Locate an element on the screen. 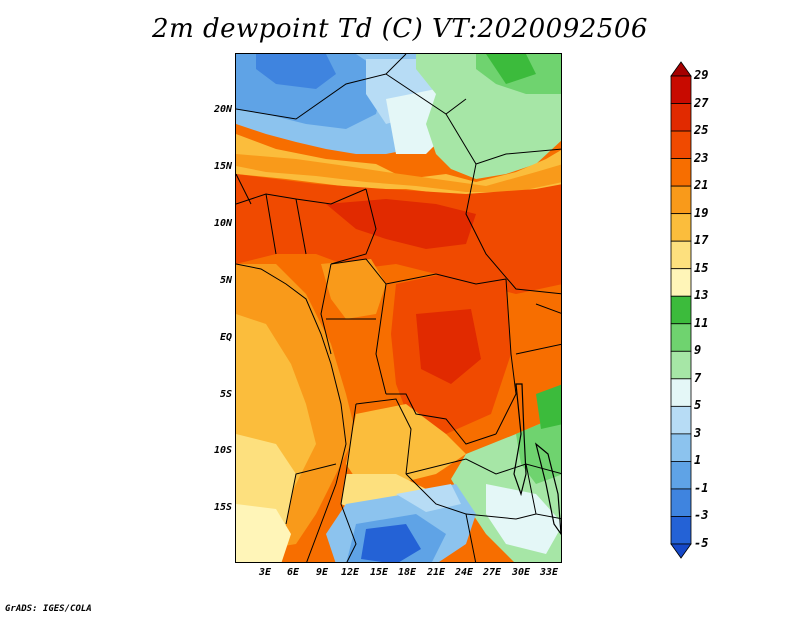 This screenshot has width=800, height=618. lon-label-21e: 21E is located at coordinates (436, 572).